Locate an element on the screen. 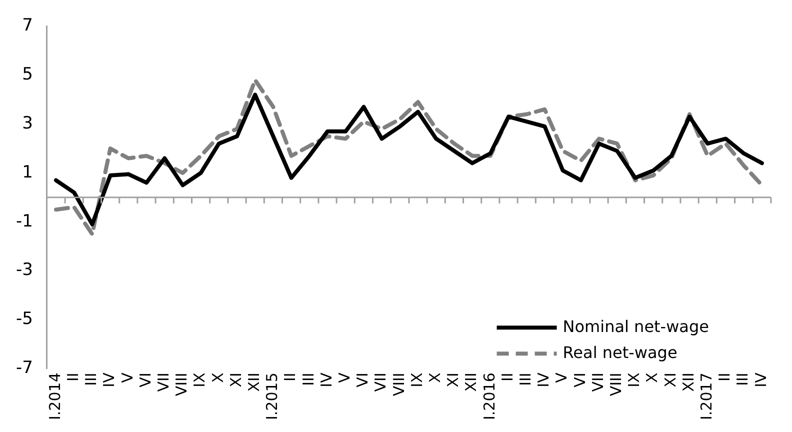  y-tick-label: -3 is located at coordinates (24, 270).